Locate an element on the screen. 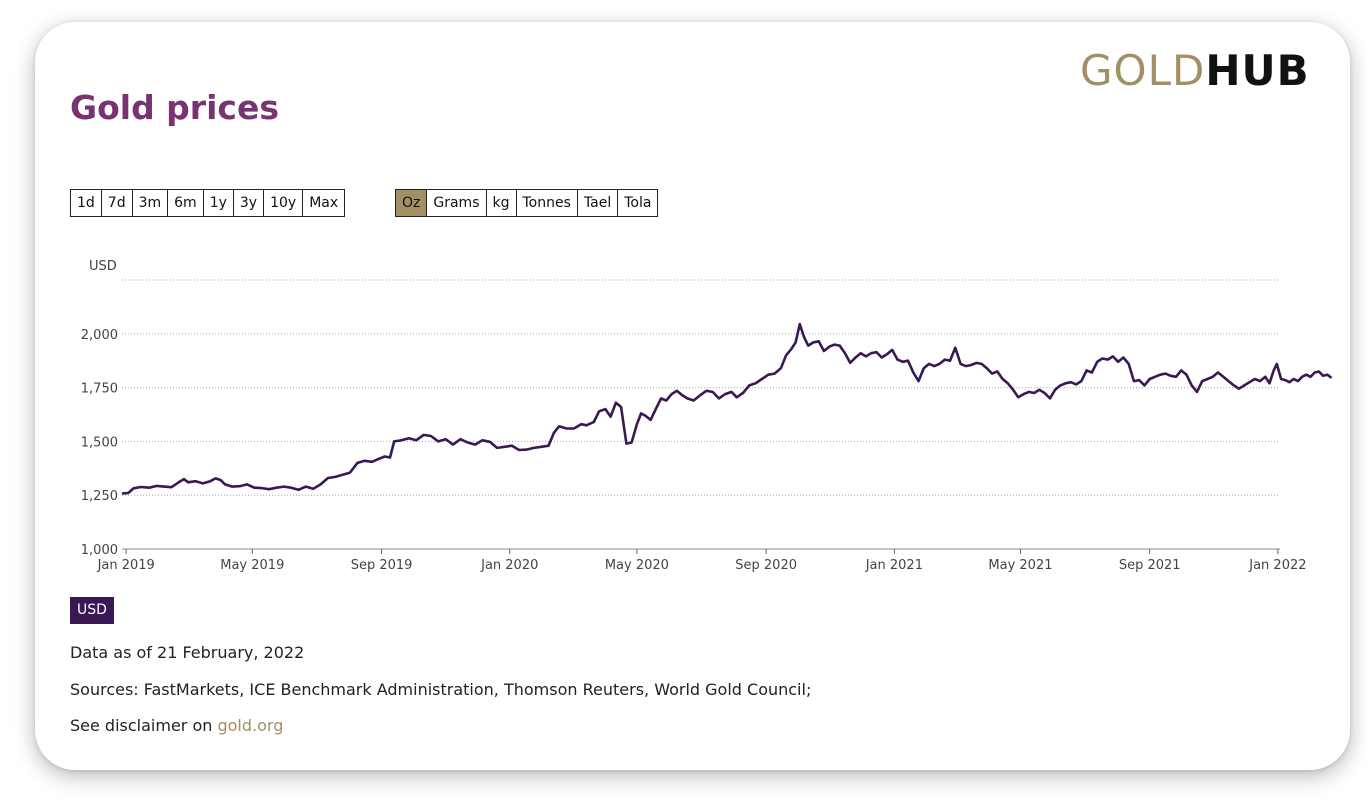 This screenshot has width=1368, height=801. currency-badge-usd: USD is located at coordinates (92, 610).